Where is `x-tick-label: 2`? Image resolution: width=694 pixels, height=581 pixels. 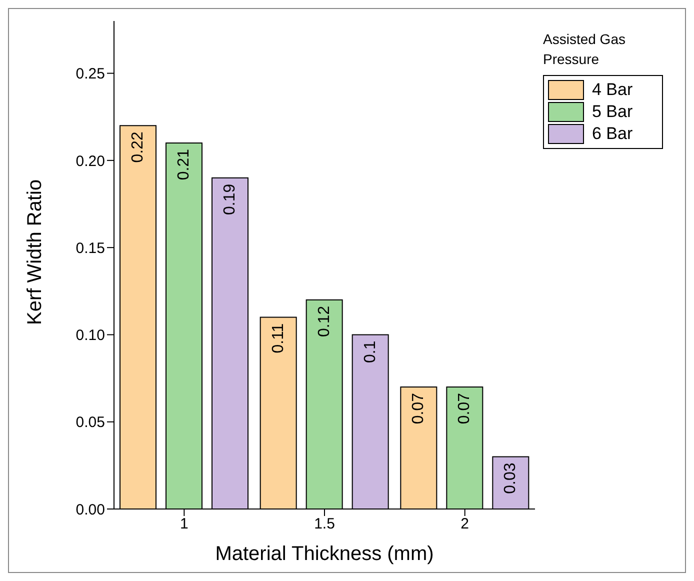
x-tick-label: 2 is located at coordinates (465, 524).